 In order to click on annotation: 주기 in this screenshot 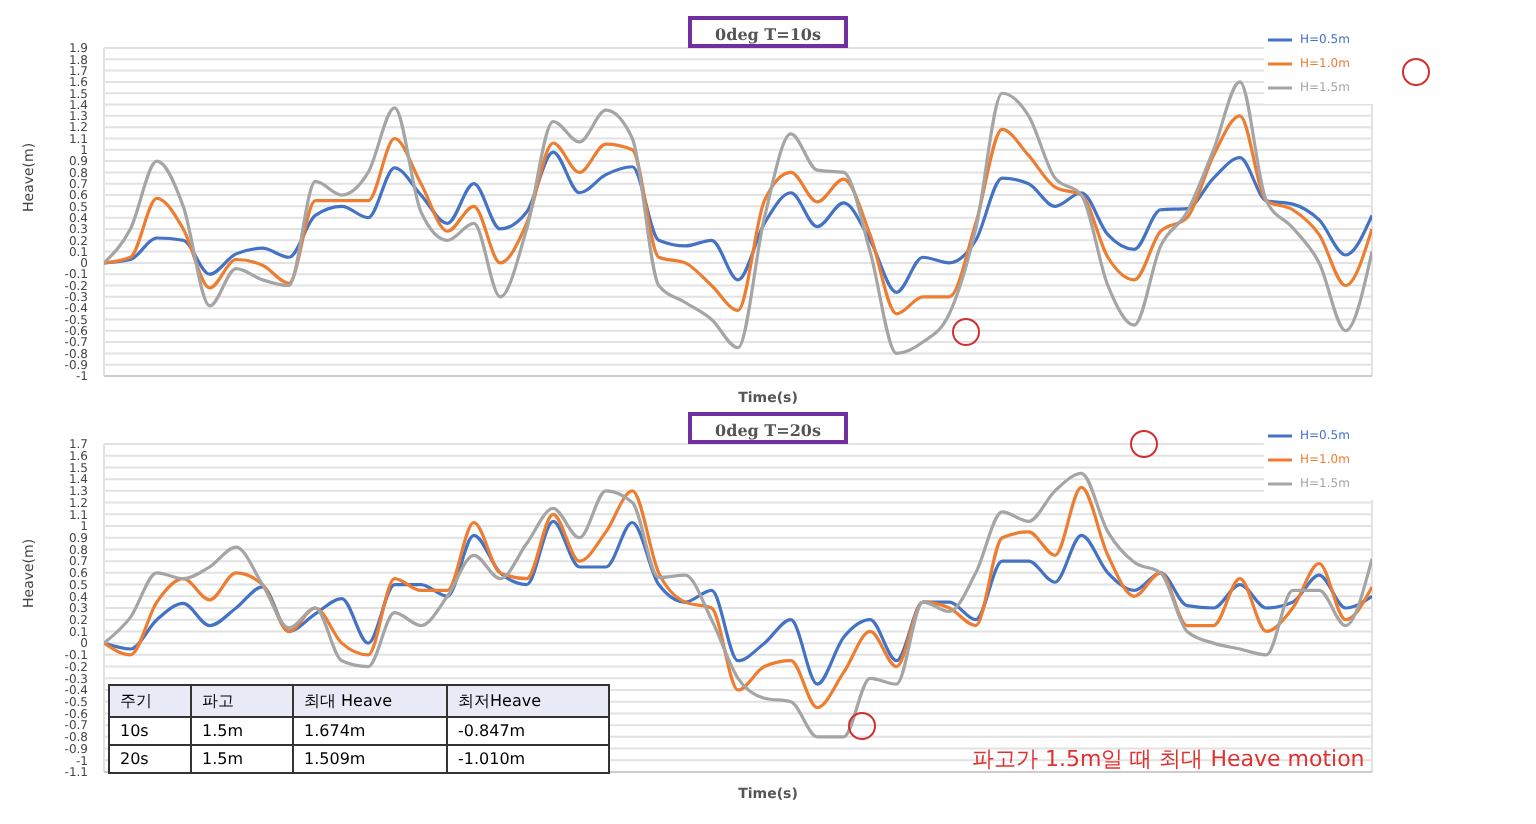, I will do `click(150, 701)`.